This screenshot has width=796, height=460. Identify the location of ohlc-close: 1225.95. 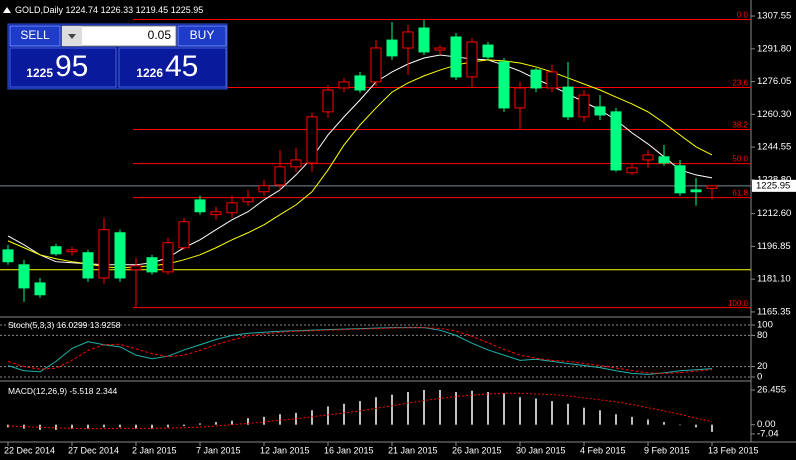
(187, 10).